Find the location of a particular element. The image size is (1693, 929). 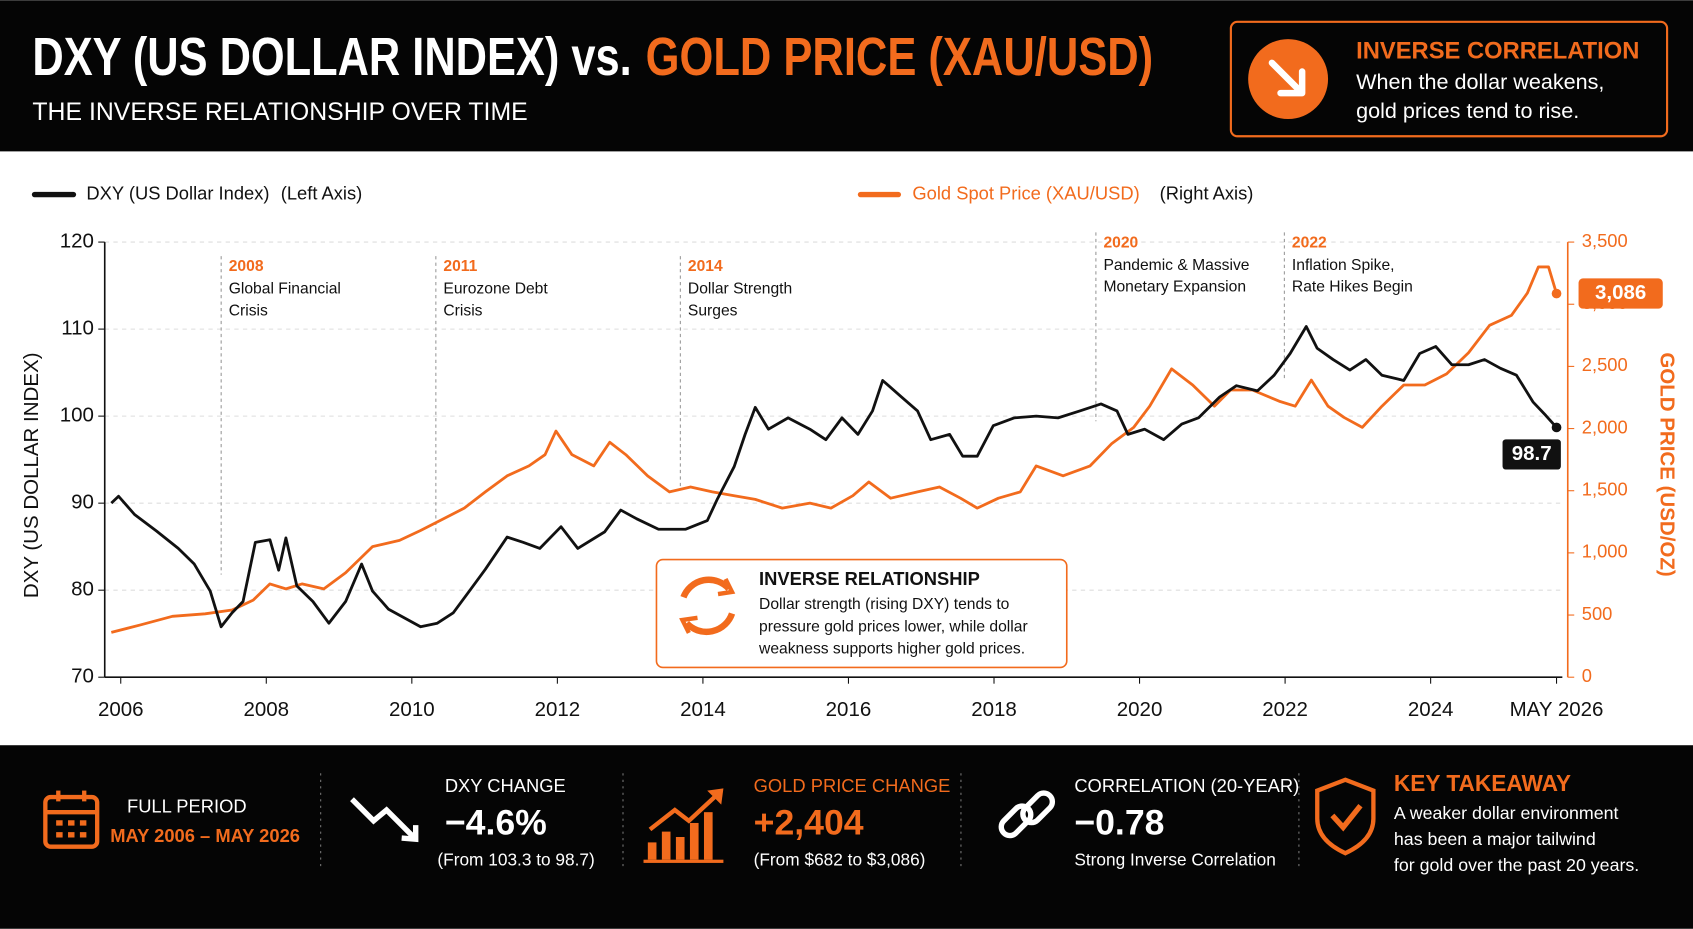

annotation-text: Pandemic & Massive is located at coordinates (1176, 265).